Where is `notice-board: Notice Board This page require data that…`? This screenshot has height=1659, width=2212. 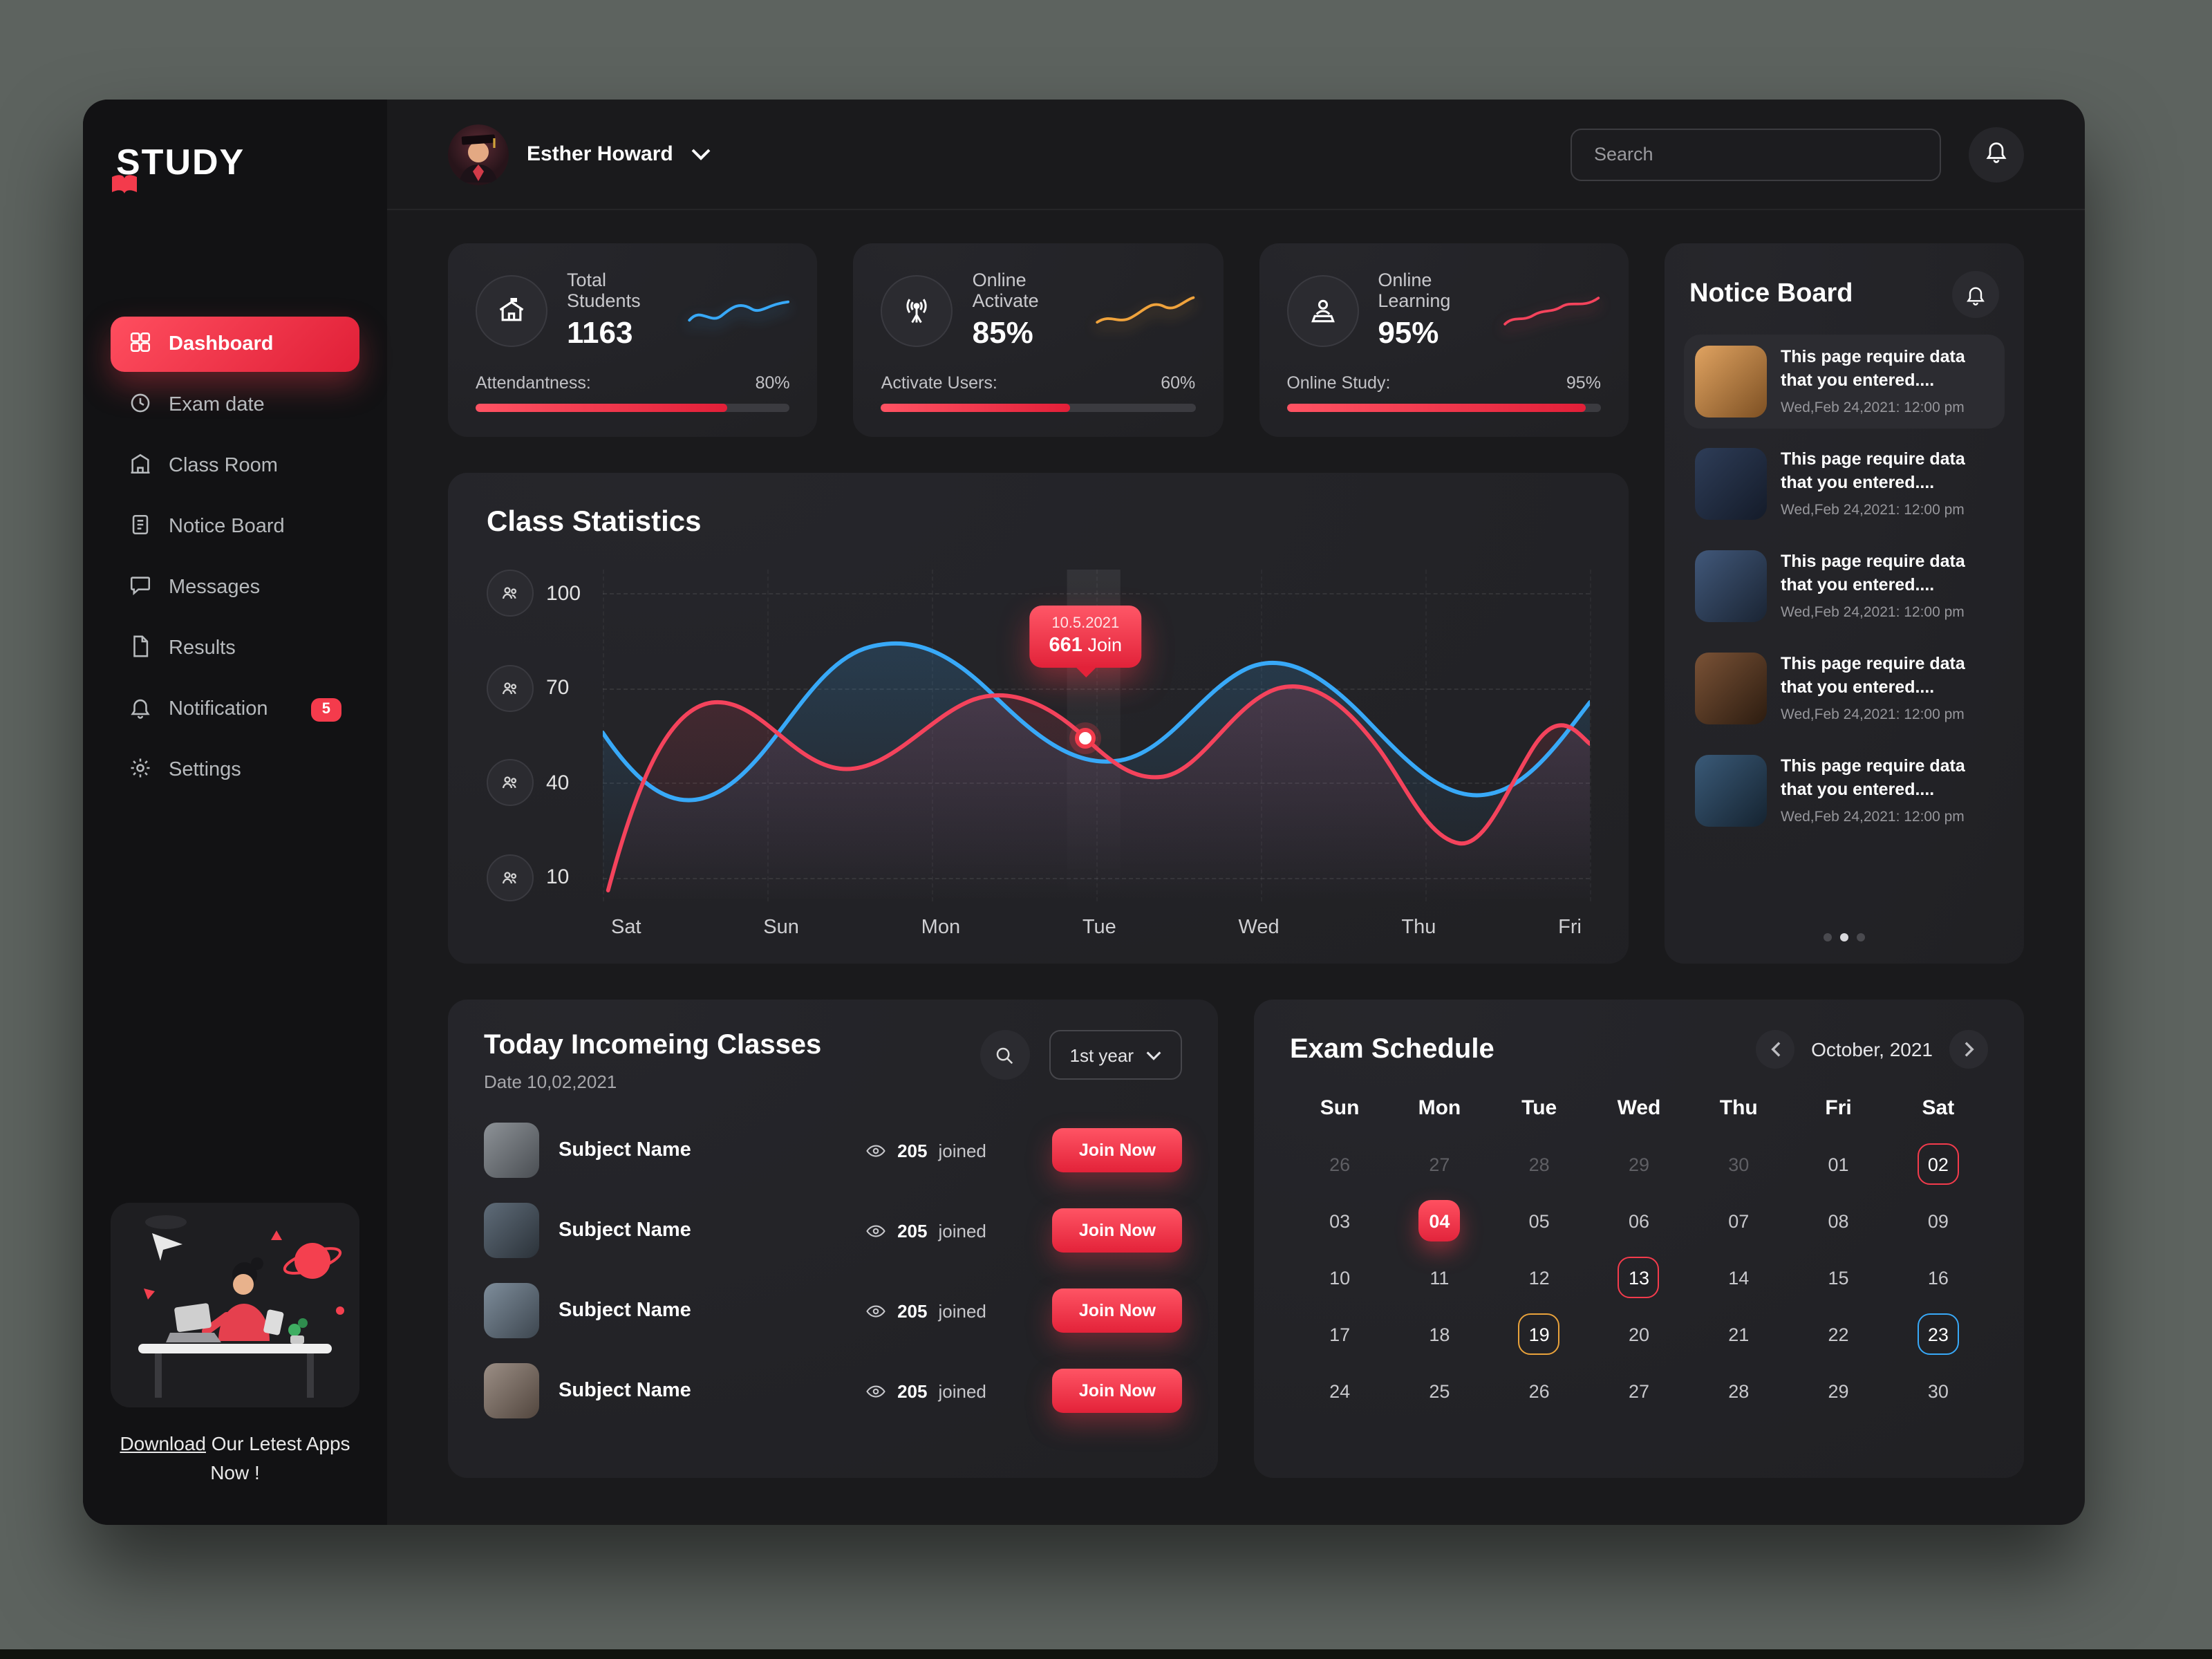 notice-board: Notice Board This page require data that… is located at coordinates (1844, 603).